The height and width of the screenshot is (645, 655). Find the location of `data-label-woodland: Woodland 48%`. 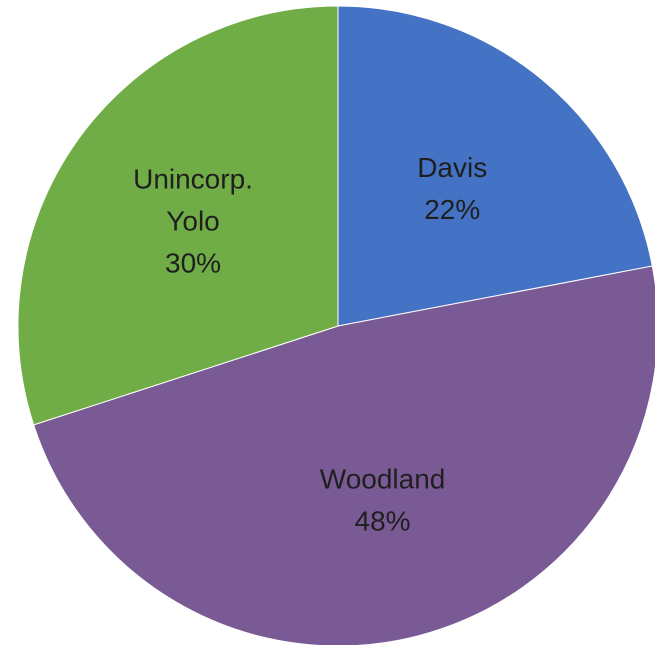

data-label-woodland: Woodland 48% is located at coordinates (383, 500).